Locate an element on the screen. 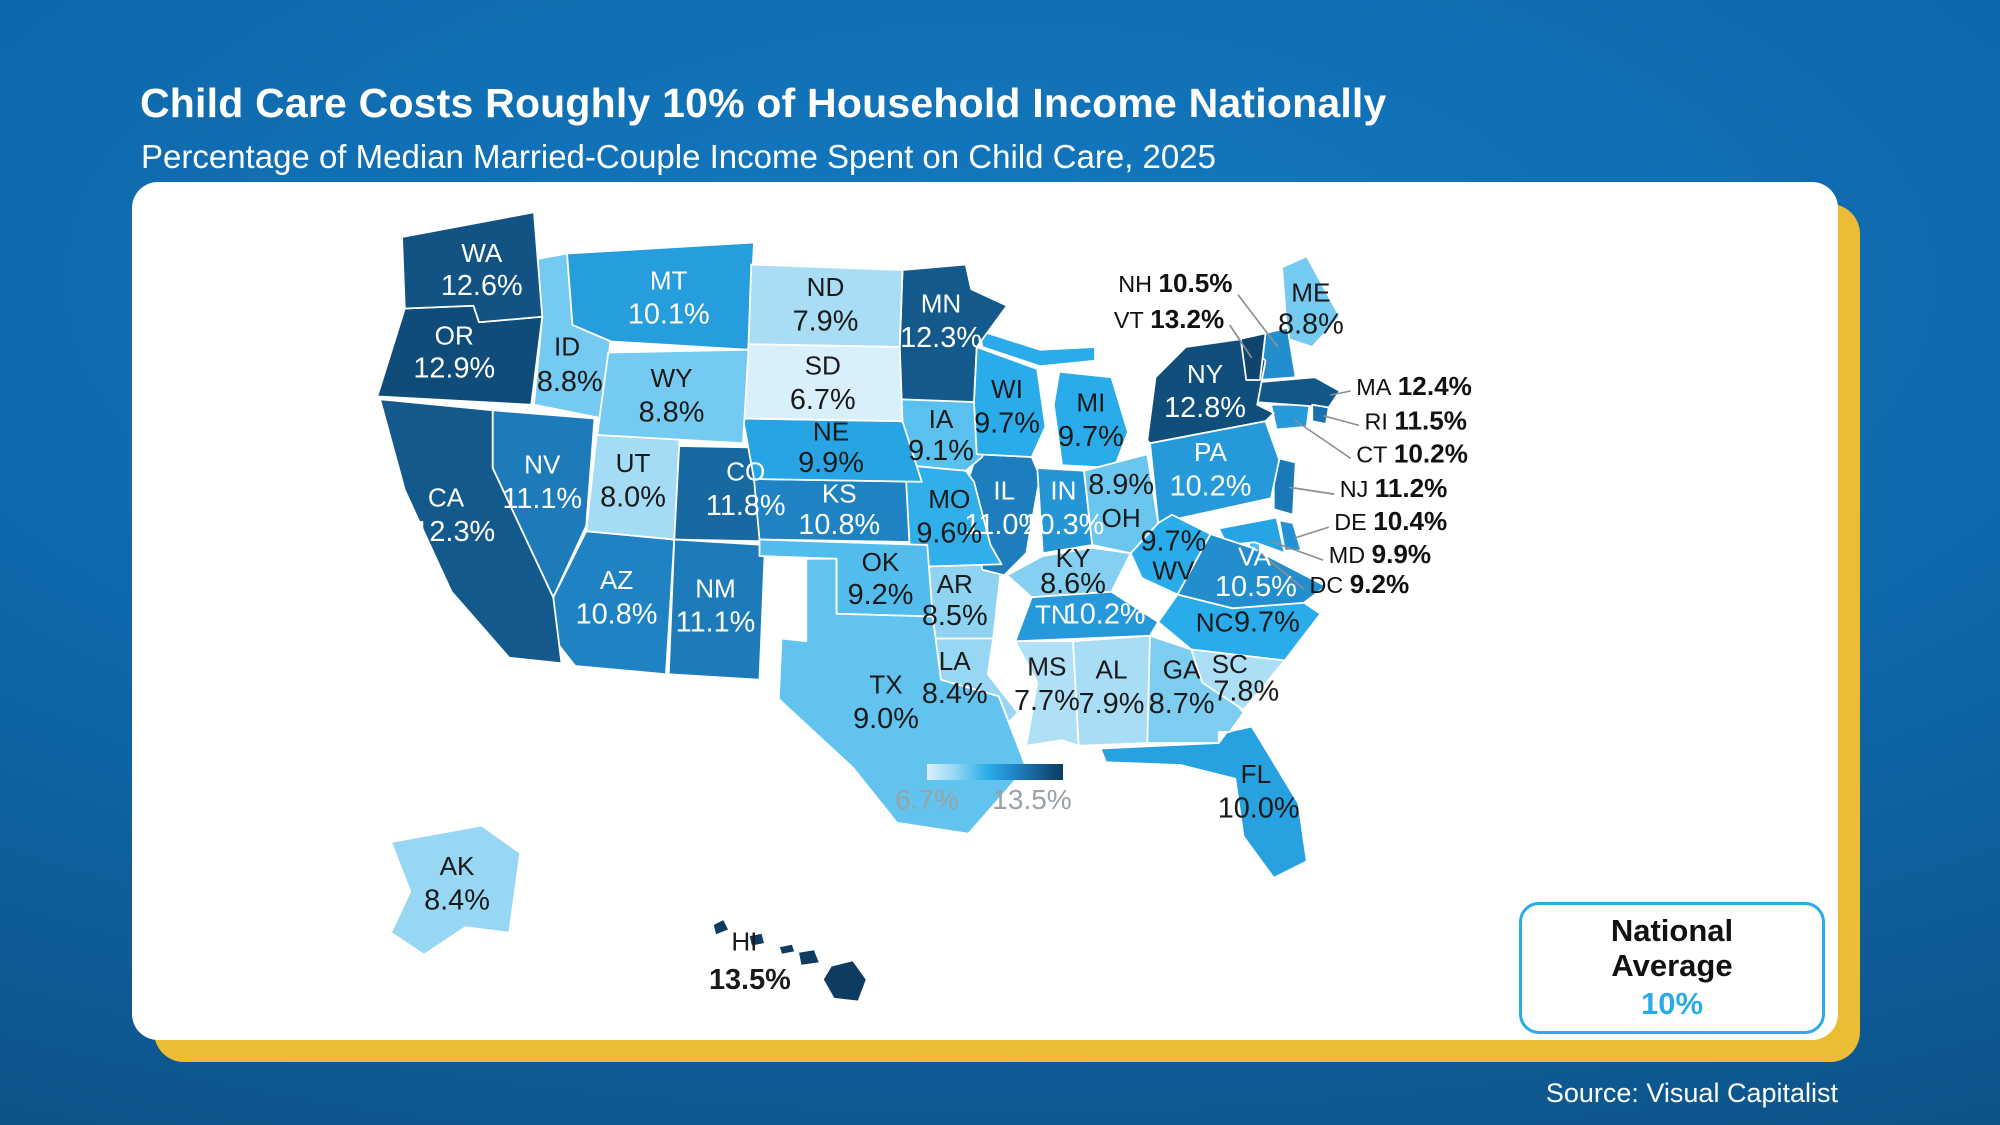  state-vt is located at coordinates (1253, 356).